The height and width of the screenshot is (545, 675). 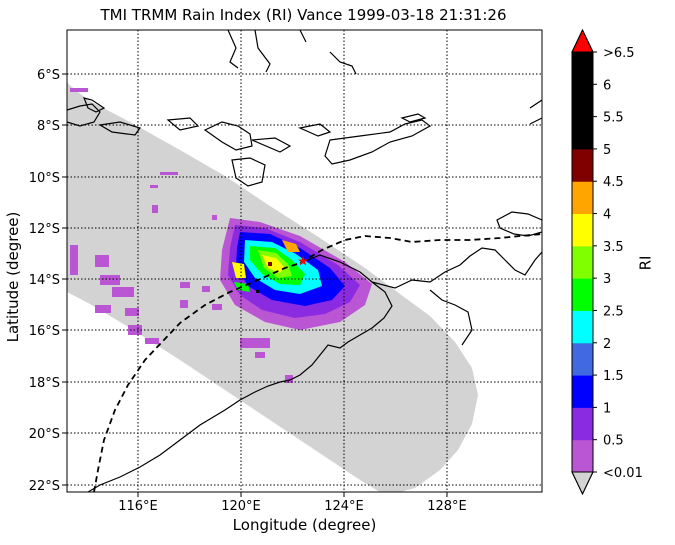 I want to click on x-tick-label: 116°E, so click(x=138, y=506).